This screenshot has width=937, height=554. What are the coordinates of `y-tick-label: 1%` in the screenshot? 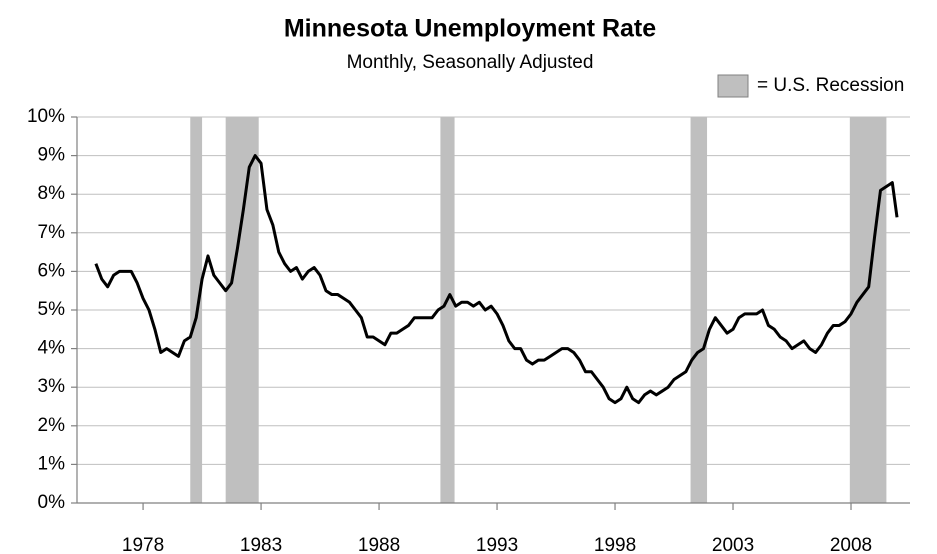 It's located at (52, 463).